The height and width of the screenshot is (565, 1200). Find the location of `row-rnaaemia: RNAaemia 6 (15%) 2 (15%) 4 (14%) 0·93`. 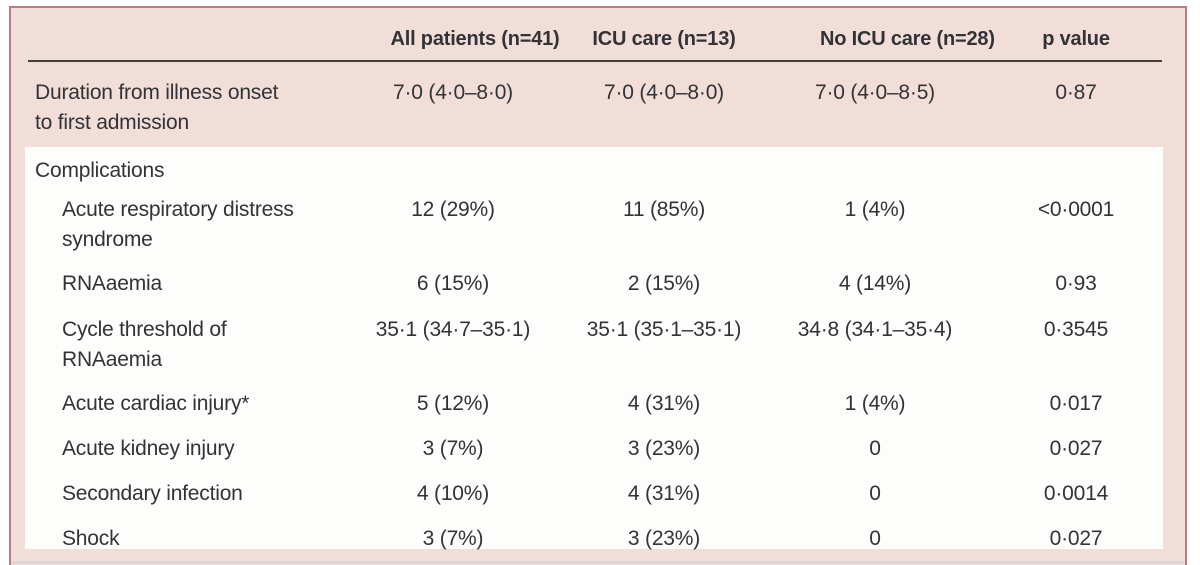

row-rnaaemia: RNAaemia 6 (15%) 2 (15%) 4 (14%) 0·93 is located at coordinates (595, 286).